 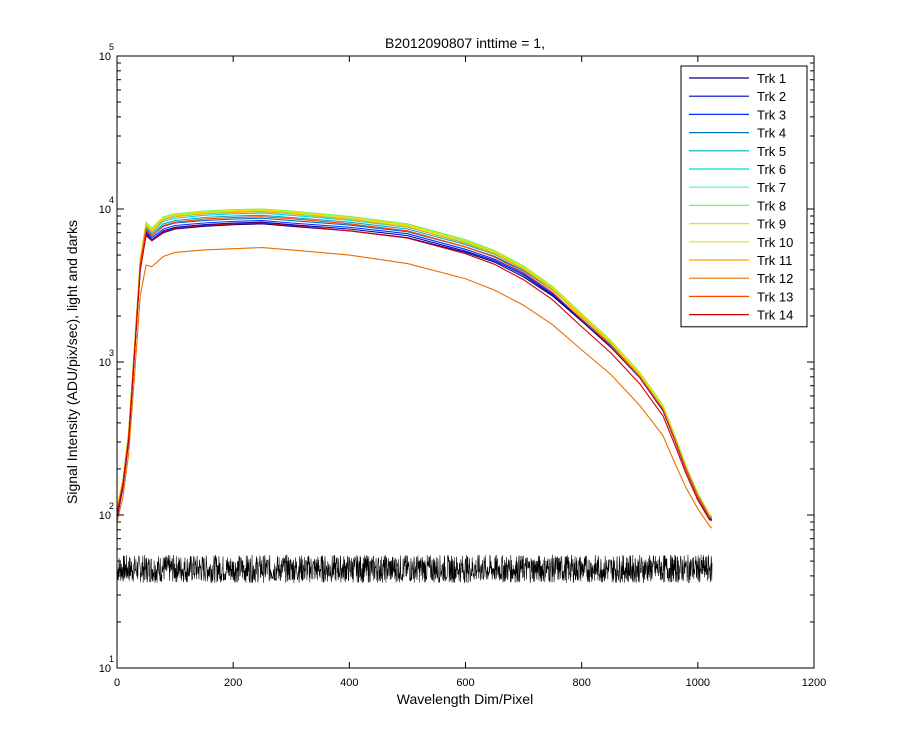 I want to click on x-axis-label: Wavelength Dim/Pixel, so click(x=465, y=699).